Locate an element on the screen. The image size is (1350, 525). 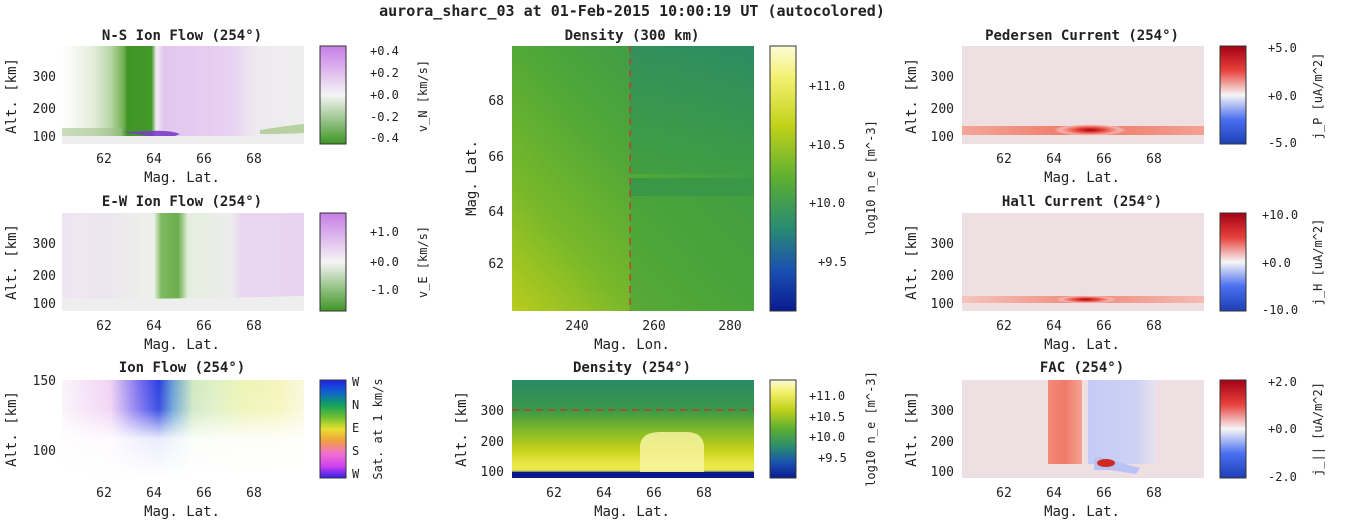
colorbar-tick: -2.0 is located at coordinates (1282, 477).